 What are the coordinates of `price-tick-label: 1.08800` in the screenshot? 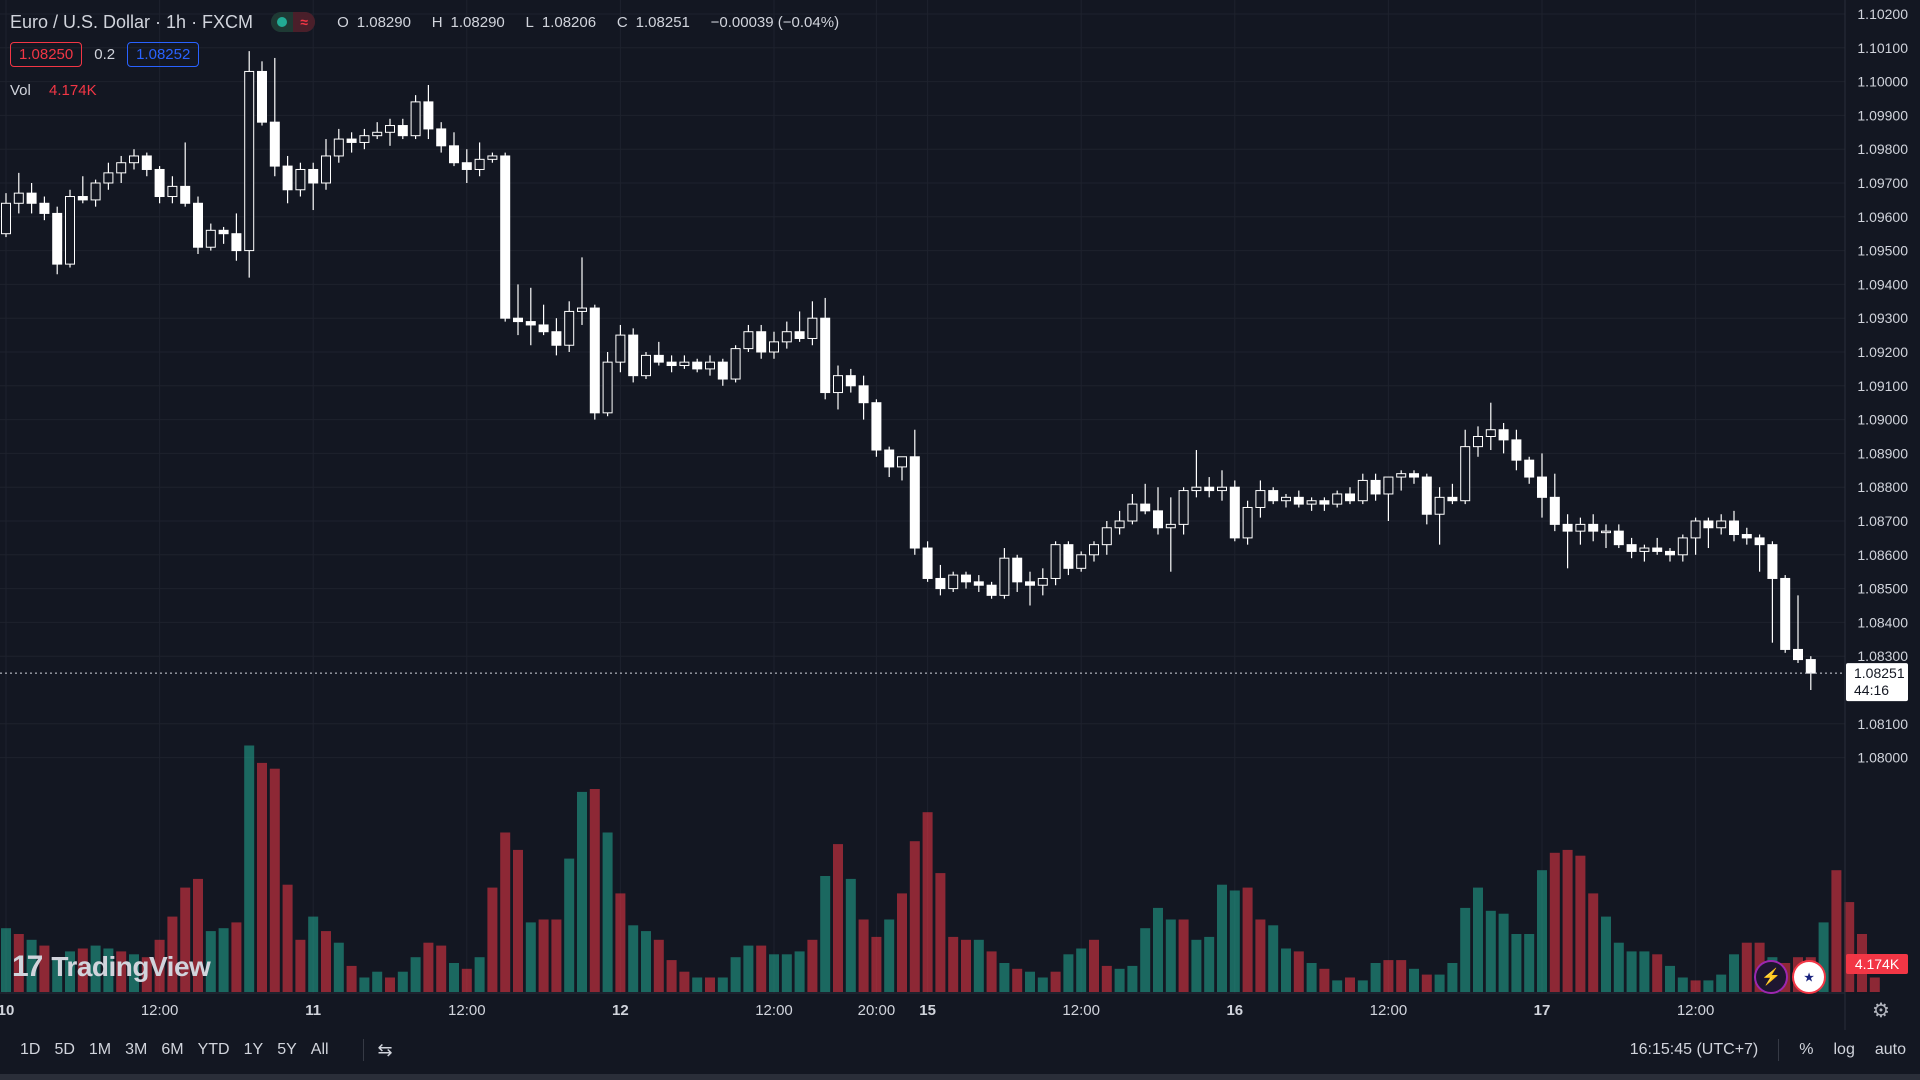 It's located at (1882, 487).